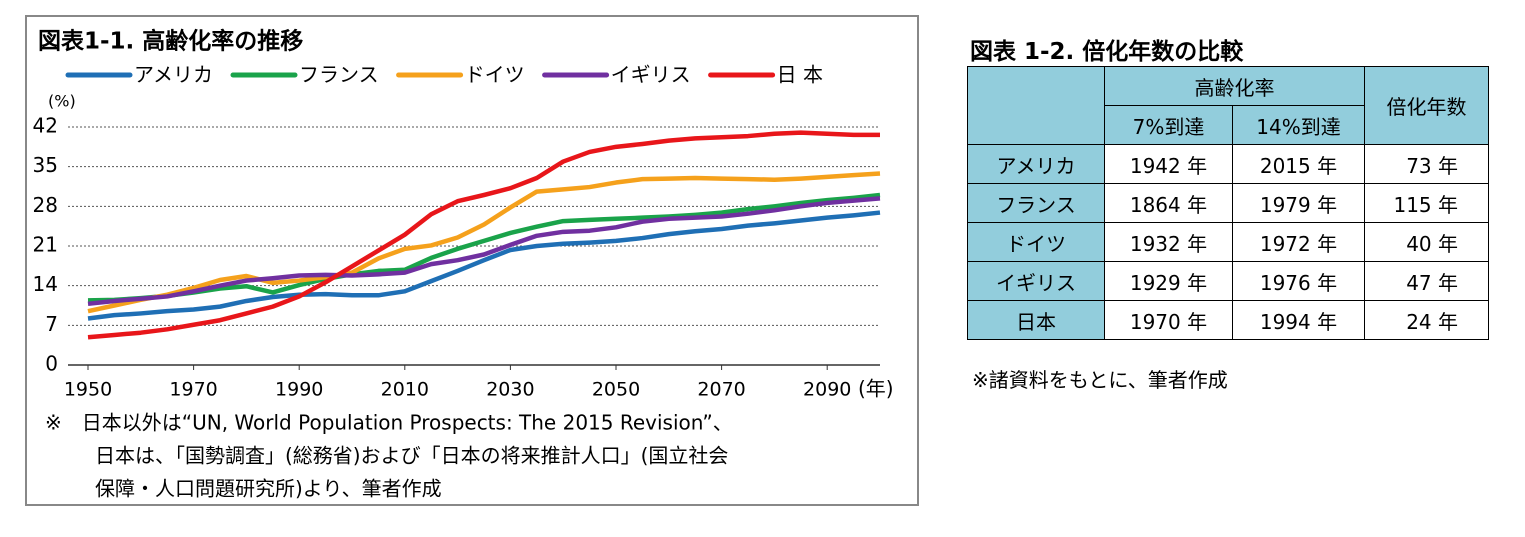 Image resolution: width=1525 pixels, height=537 pixels. What do you see at coordinates (616, 390) in the screenshot?
I see `x-tick-label: 2050` at bounding box center [616, 390].